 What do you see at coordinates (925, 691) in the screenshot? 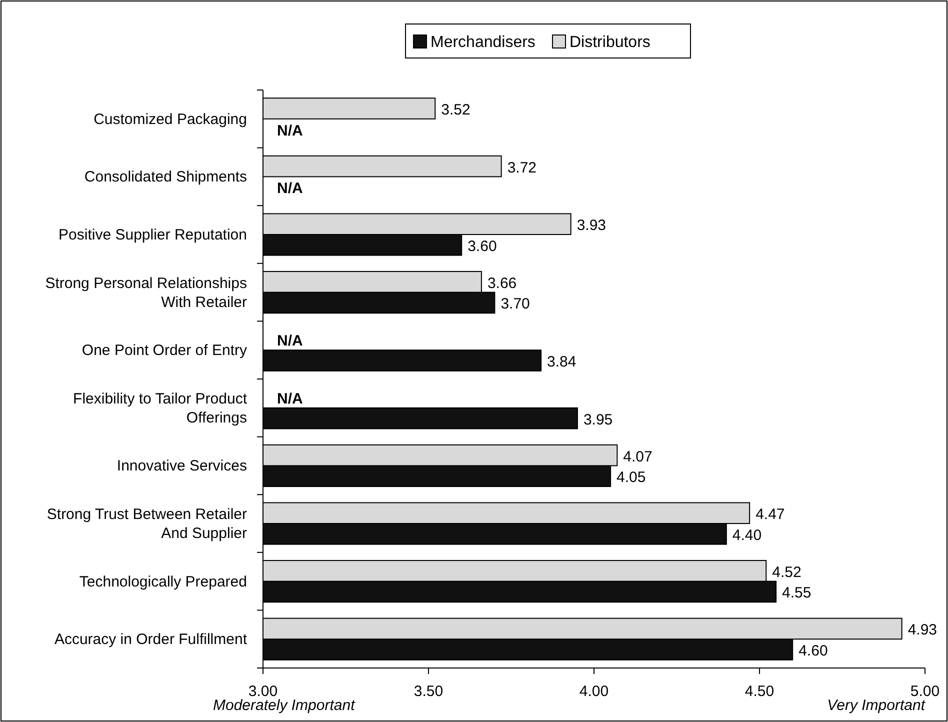
I see `x-tick-label: 5.00` at bounding box center [925, 691].